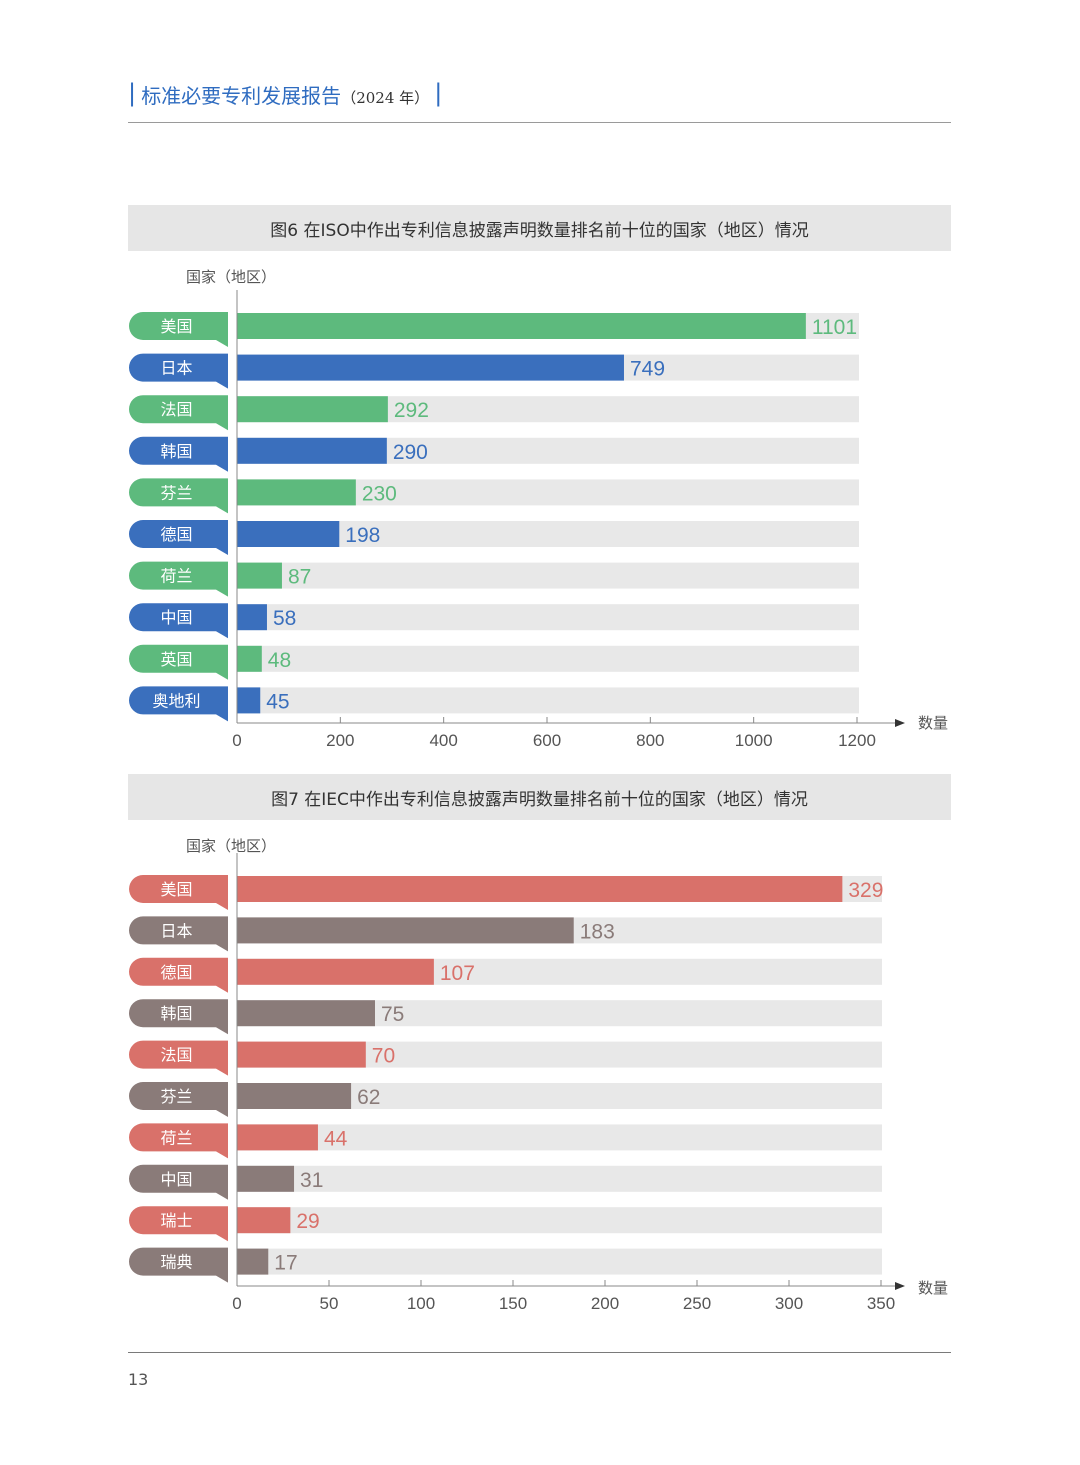 The height and width of the screenshot is (1465, 1080). What do you see at coordinates (857, 740) in the screenshot?
I see `x-tick-label: 1200` at bounding box center [857, 740].